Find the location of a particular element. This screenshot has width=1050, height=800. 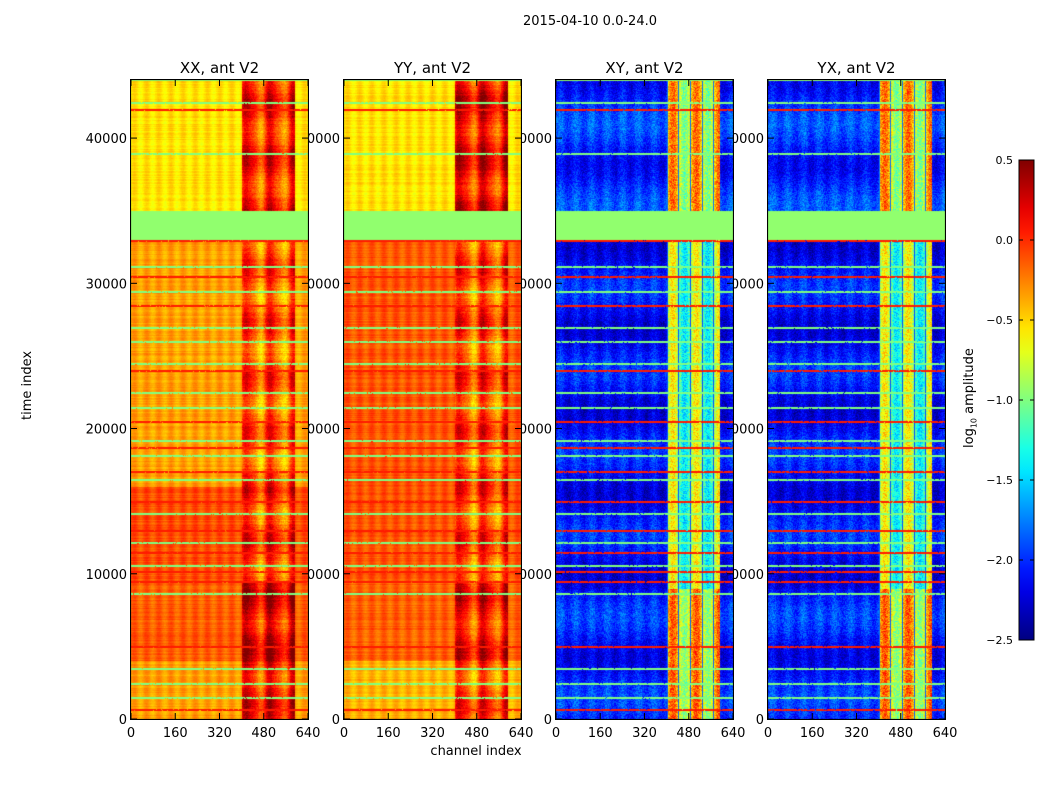

colorbar-tick-label: −2.0 is located at coordinates (999, 560).